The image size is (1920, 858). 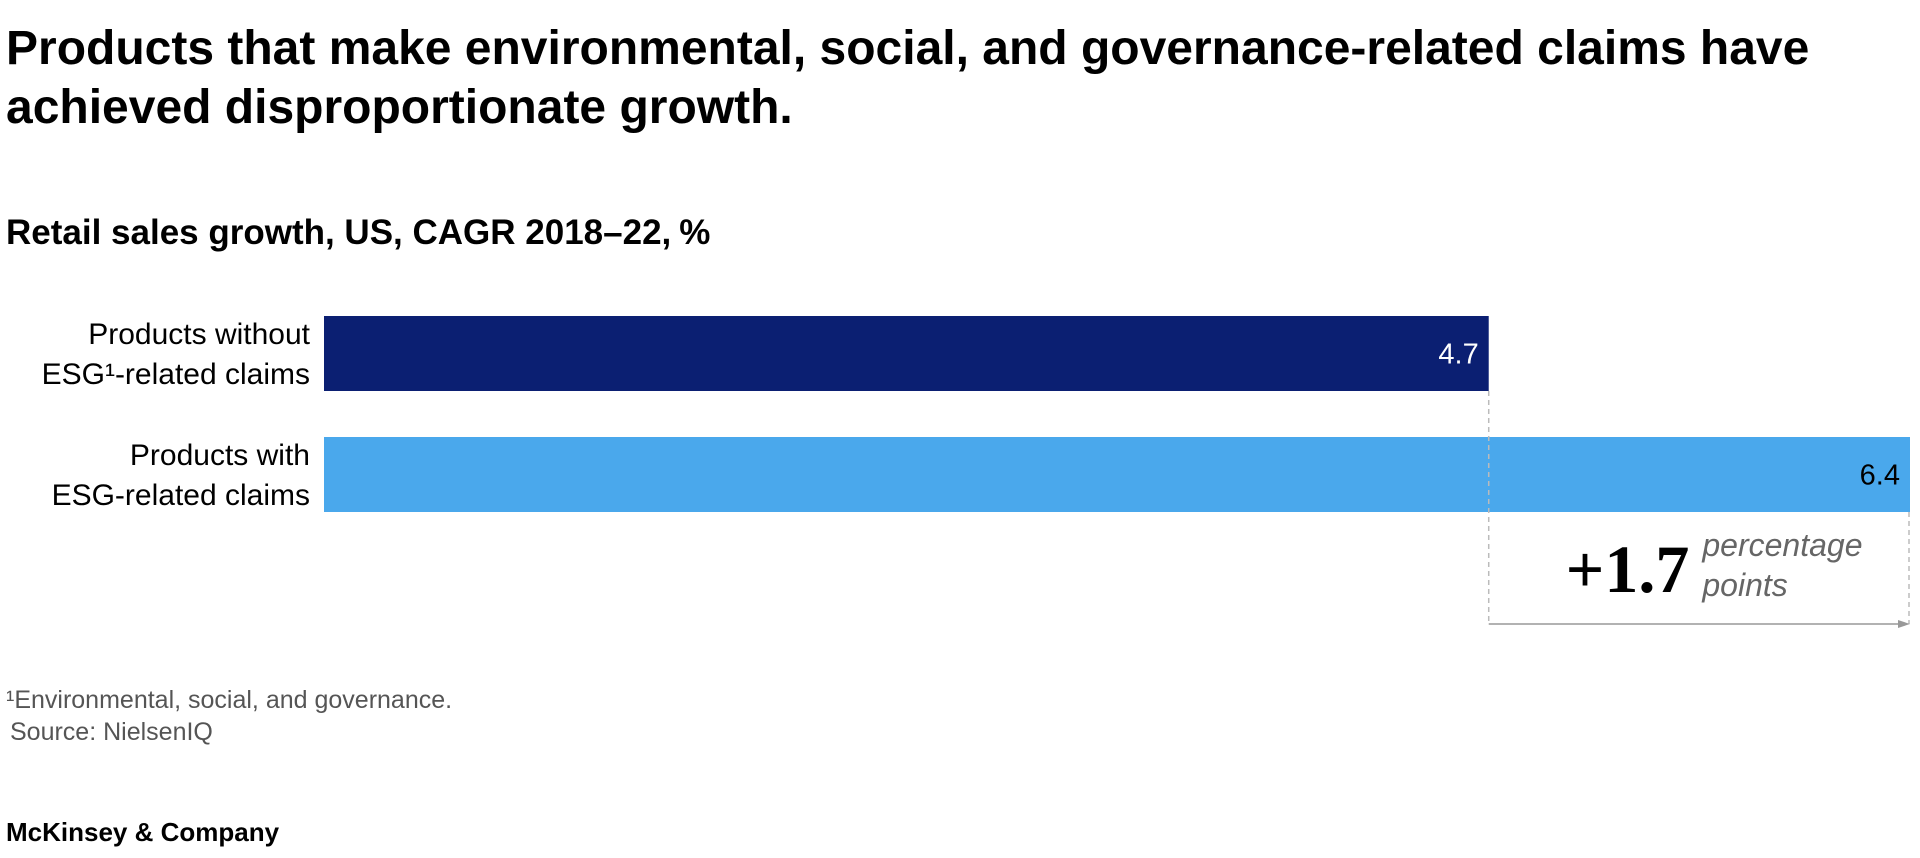 I want to click on brand: McKinsey & Company, so click(x=143, y=832).